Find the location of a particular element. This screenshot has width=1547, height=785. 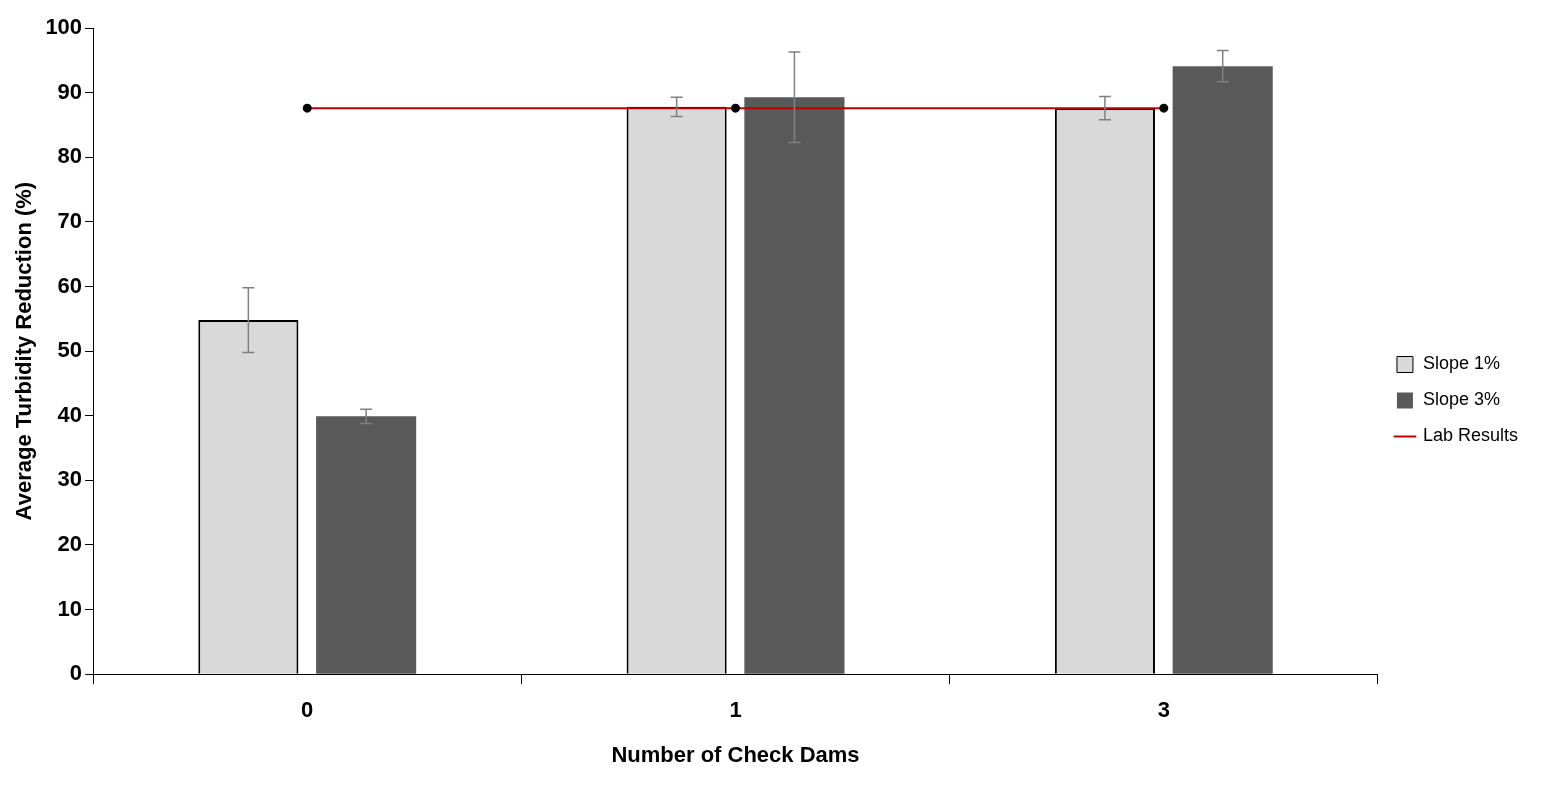

y-tick-label: 30 is located at coordinates (70, 479).